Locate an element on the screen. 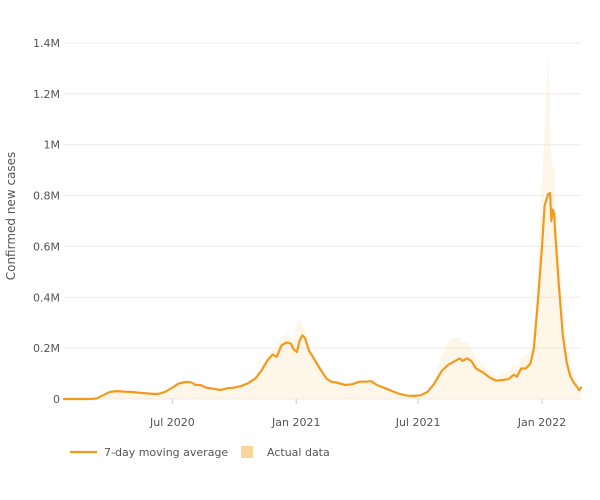  legend: 7-day moving average Actual data is located at coordinates (200, 452).